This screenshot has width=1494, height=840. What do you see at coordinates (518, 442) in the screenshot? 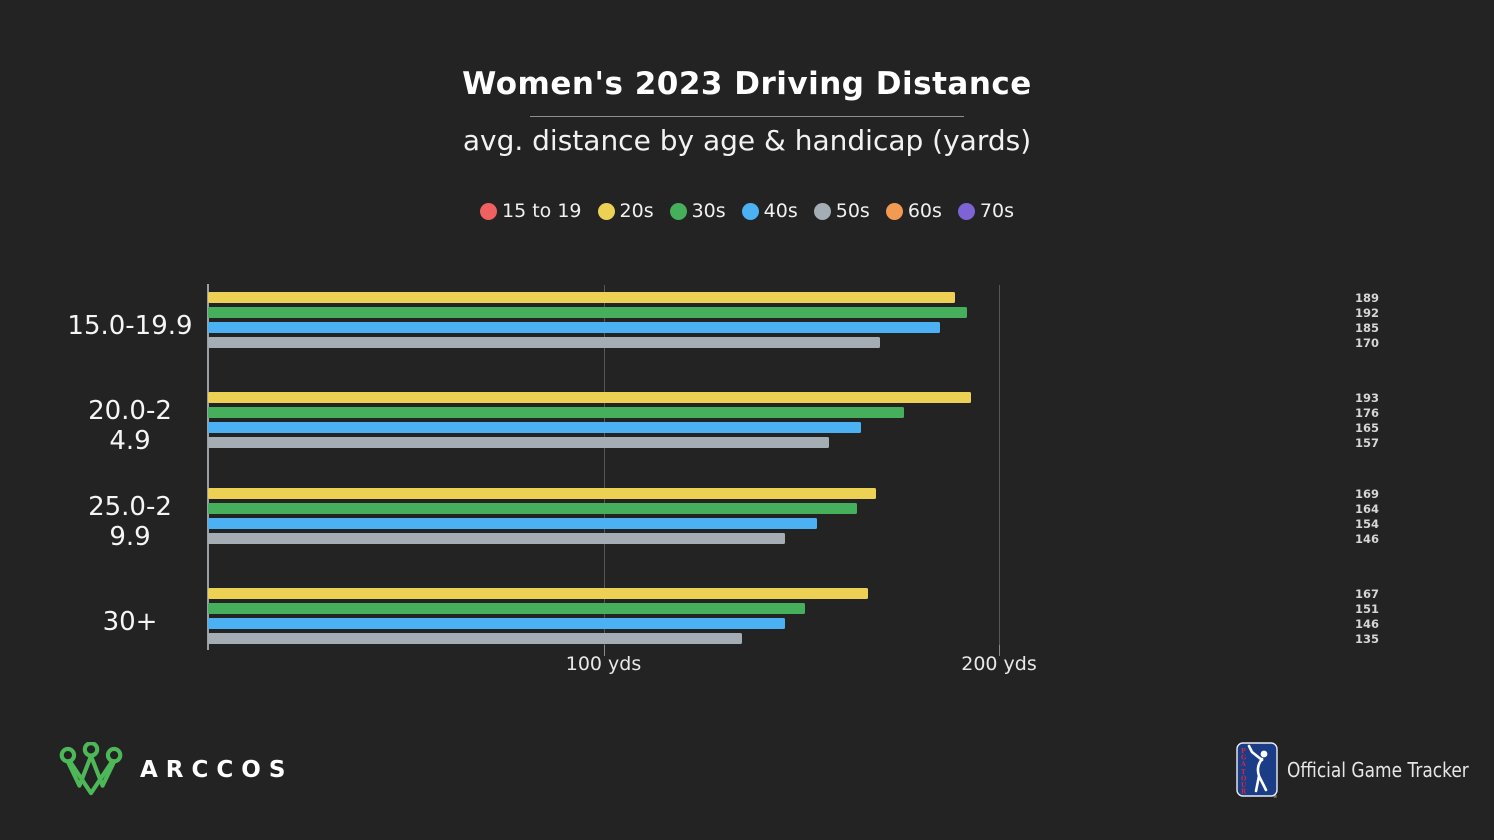
I see `bar-20.0-24.9-50s` at bounding box center [518, 442].